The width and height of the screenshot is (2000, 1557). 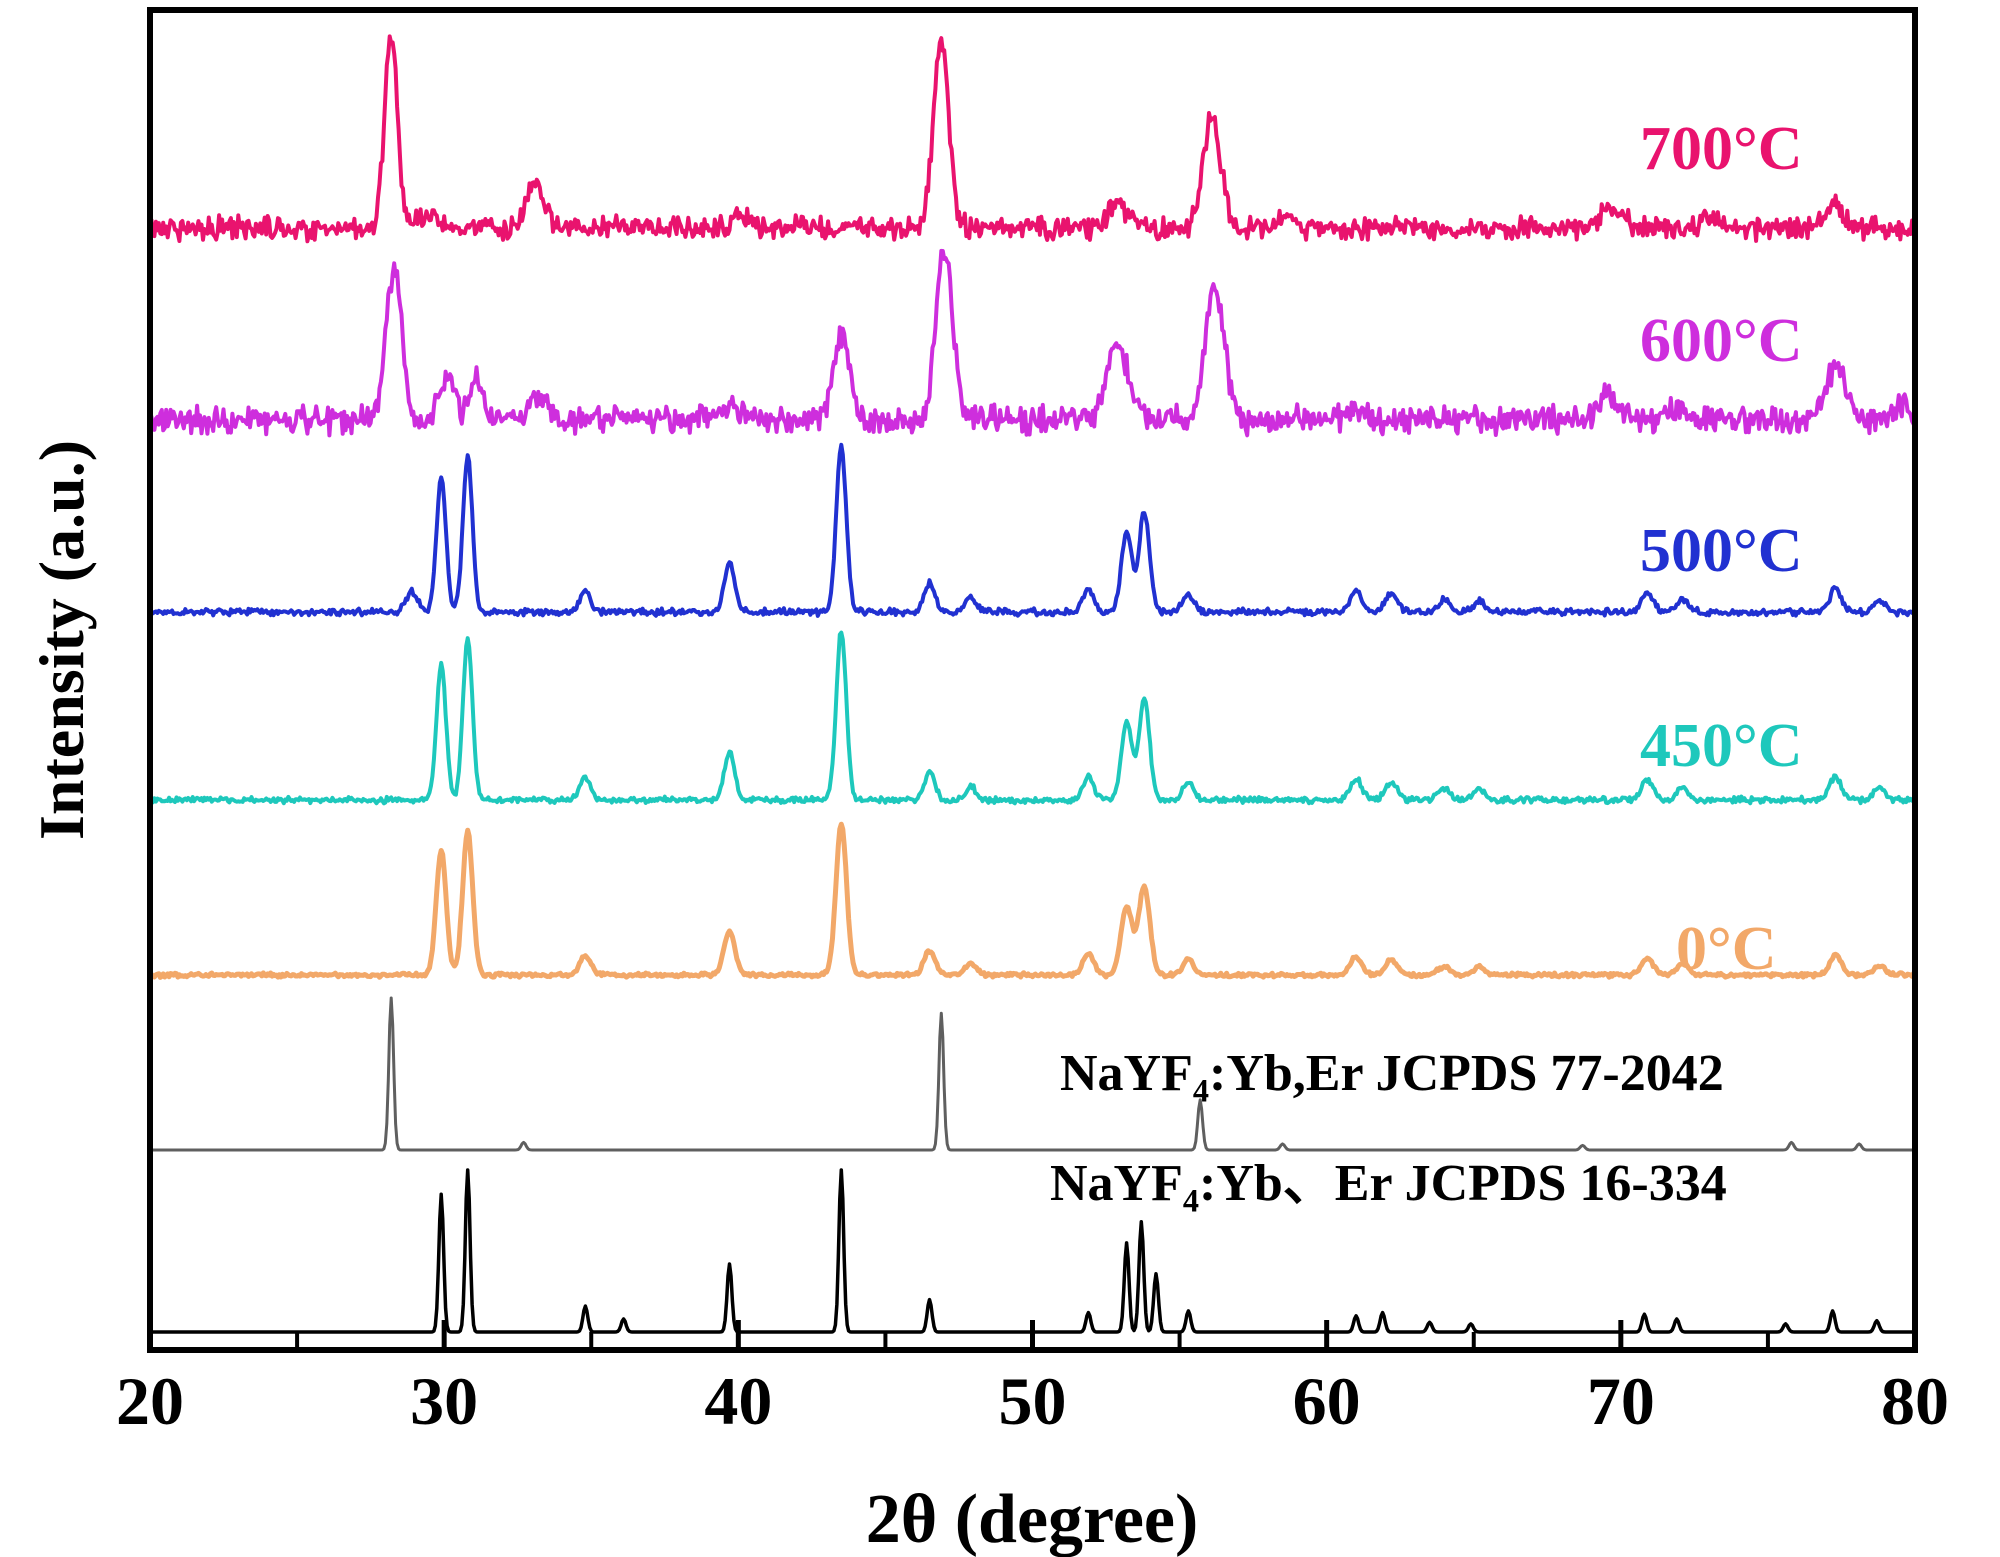 What do you see at coordinates (1327, 1401) in the screenshot?
I see `x-tick-label-60: 60` at bounding box center [1327, 1401].